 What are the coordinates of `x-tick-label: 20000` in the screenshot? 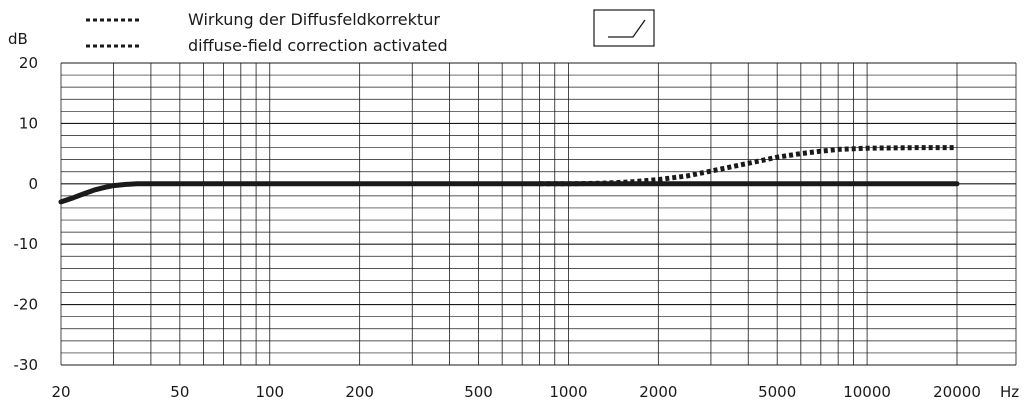 It's located at (957, 392).